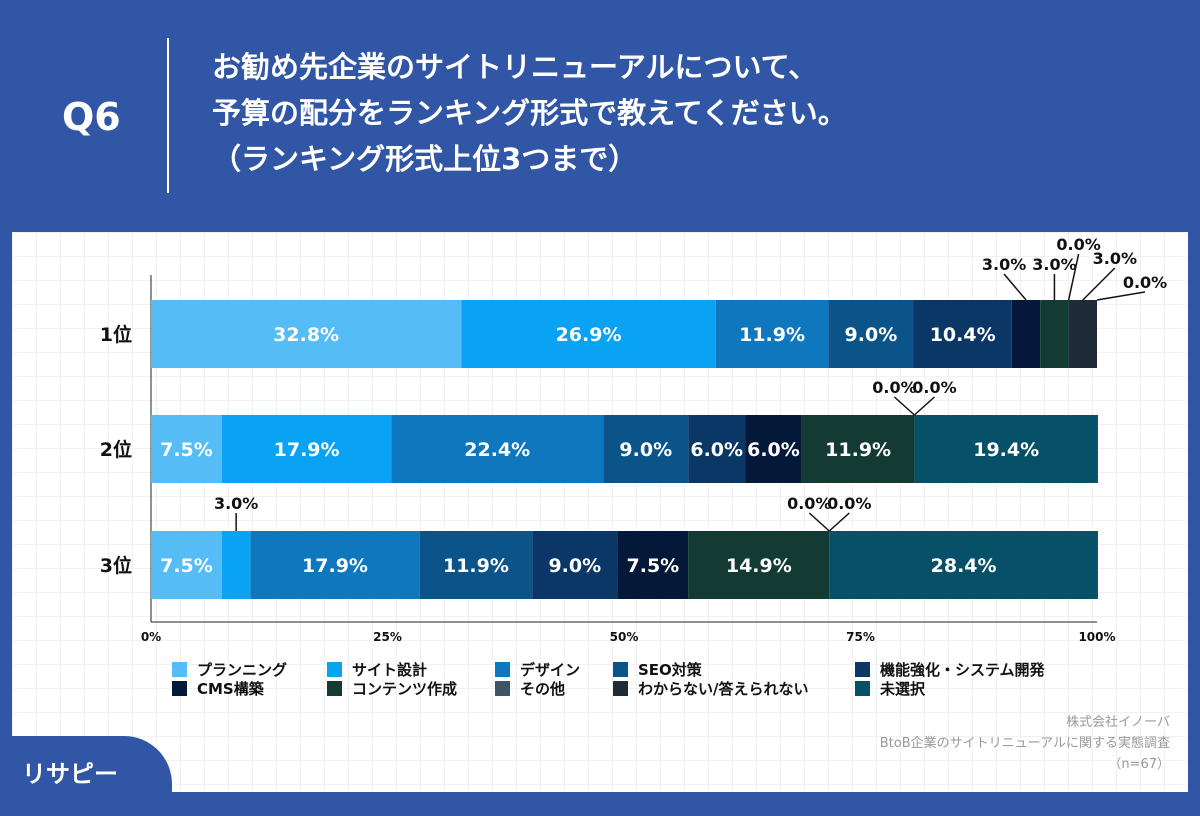 The image size is (1200, 816). I want to click on legend-item: その他, so click(554, 689).